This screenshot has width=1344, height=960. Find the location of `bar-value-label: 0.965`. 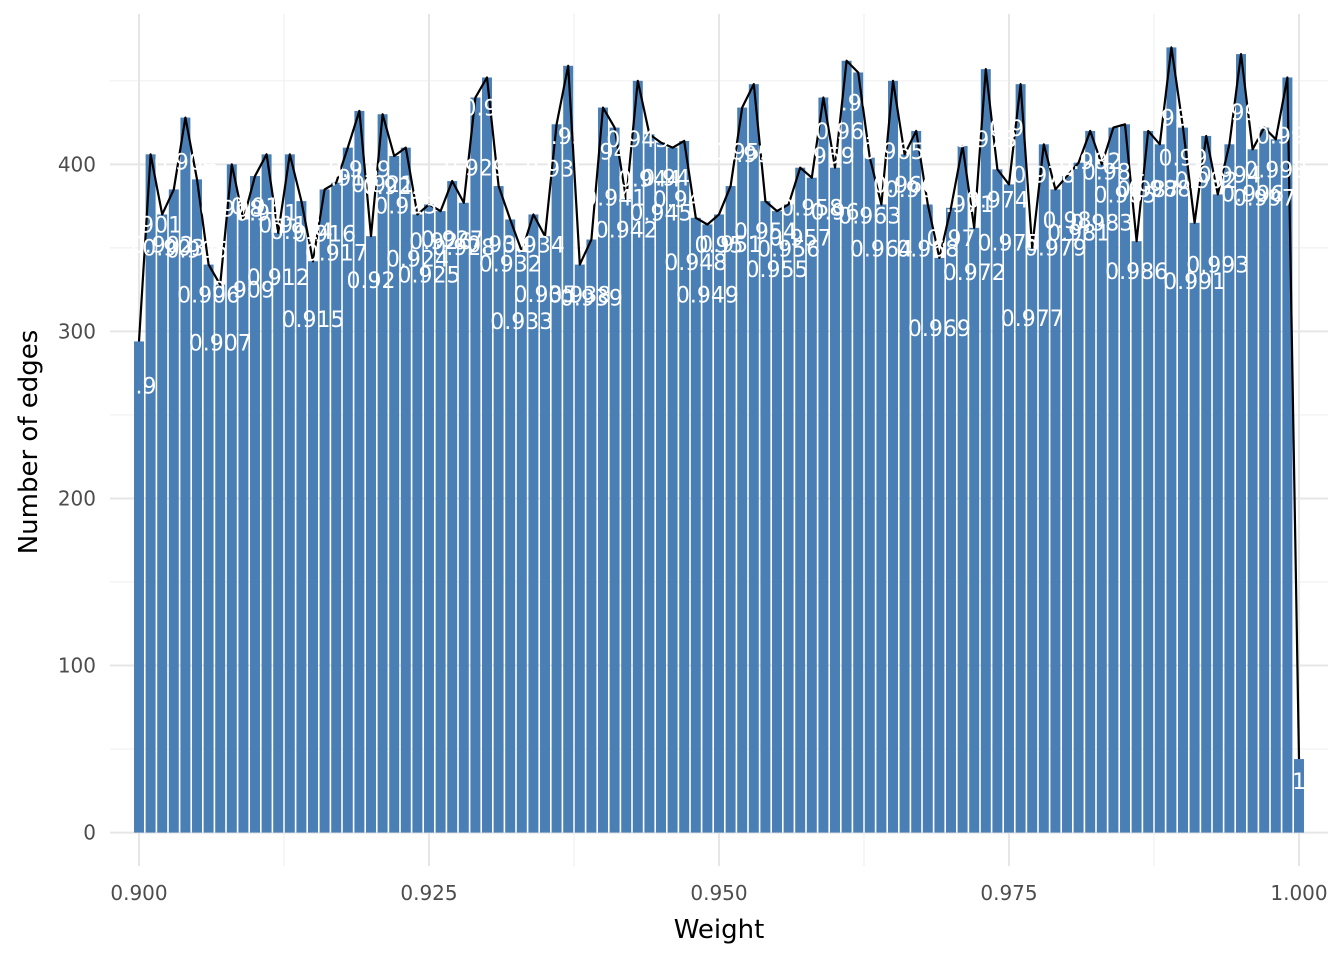

bar-value-label: 0.965 is located at coordinates (893, 152).